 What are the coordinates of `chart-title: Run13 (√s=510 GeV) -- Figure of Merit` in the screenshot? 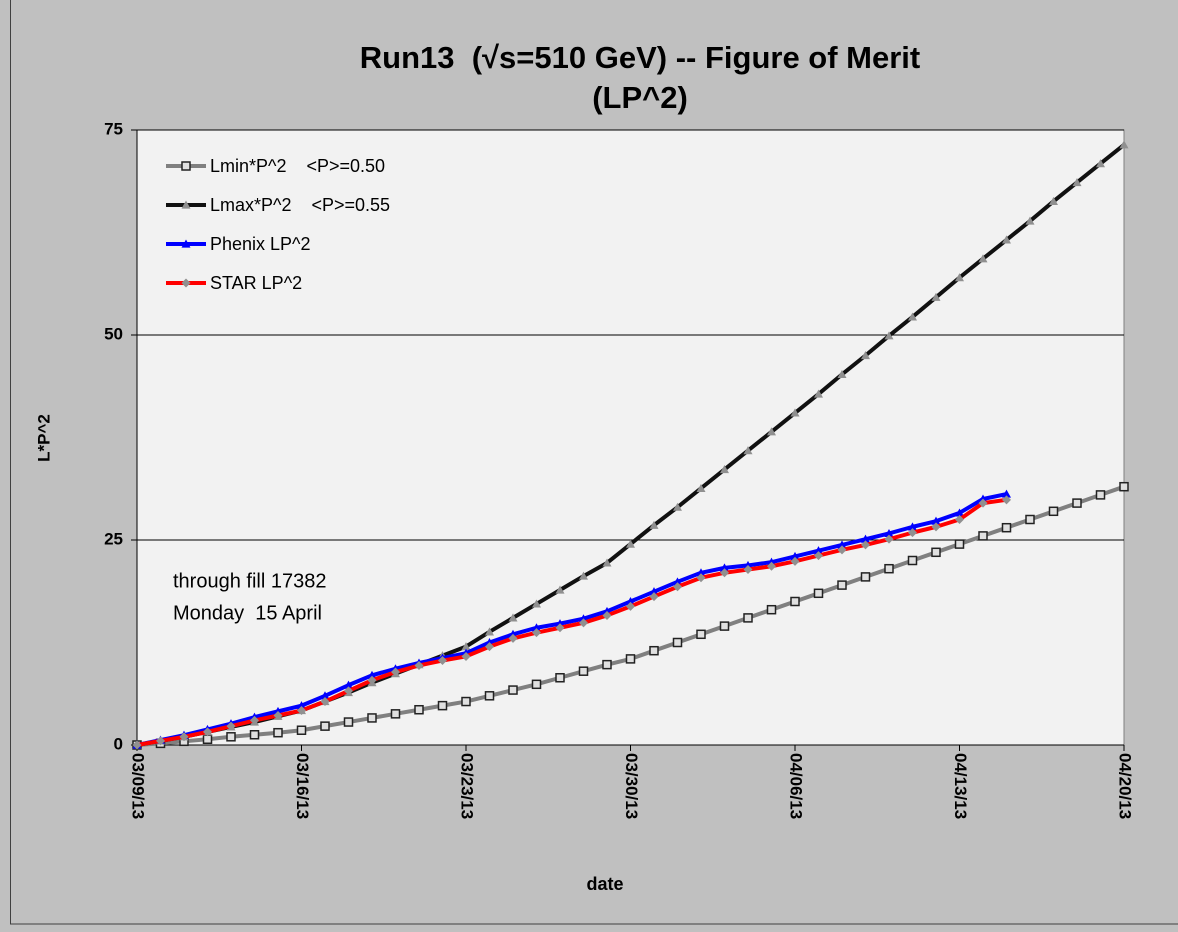 It's located at (640, 57).